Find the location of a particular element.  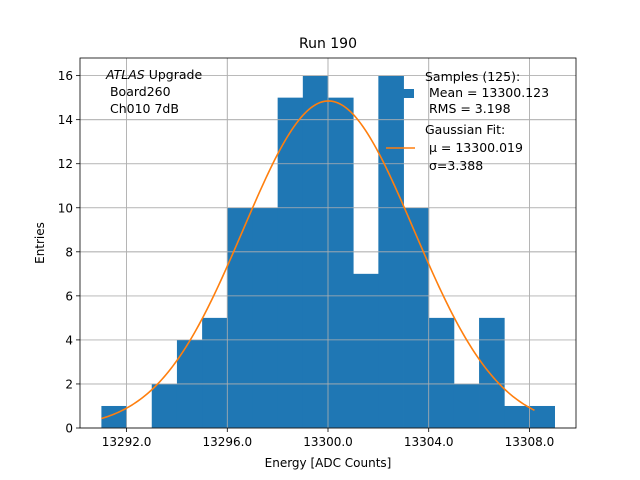

x-tick-label: 13304.0 is located at coordinates (429, 442).